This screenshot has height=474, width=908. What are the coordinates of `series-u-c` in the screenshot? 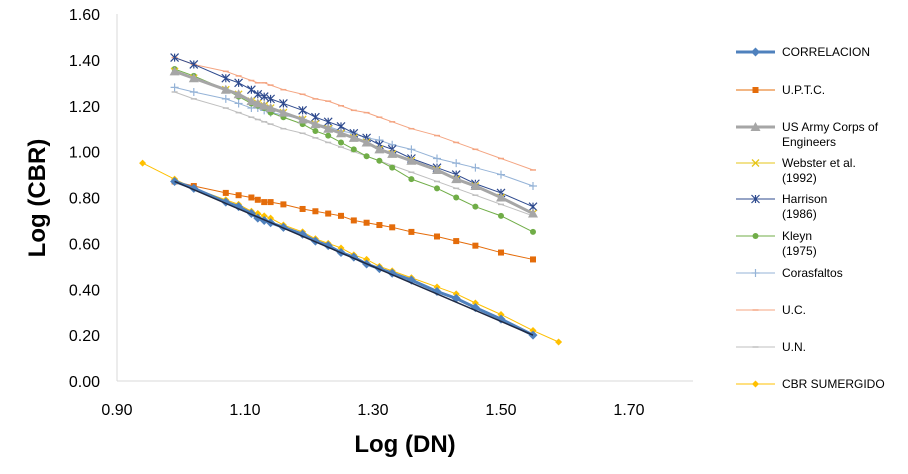 It's located at (353, 113).